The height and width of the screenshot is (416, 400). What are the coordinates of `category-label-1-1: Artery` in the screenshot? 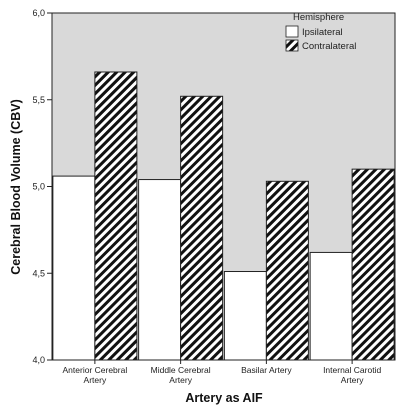 It's located at (180, 380).